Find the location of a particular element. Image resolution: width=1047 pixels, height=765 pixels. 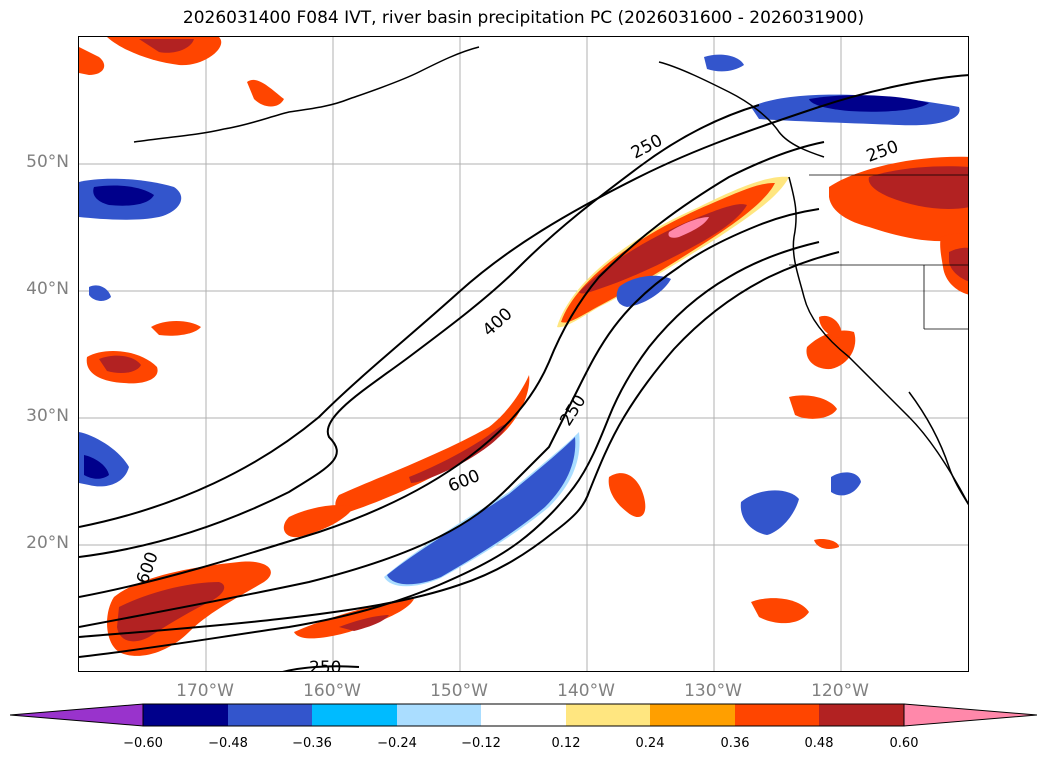

colorbar-tick-024: 0.24 is located at coordinates (650, 743).